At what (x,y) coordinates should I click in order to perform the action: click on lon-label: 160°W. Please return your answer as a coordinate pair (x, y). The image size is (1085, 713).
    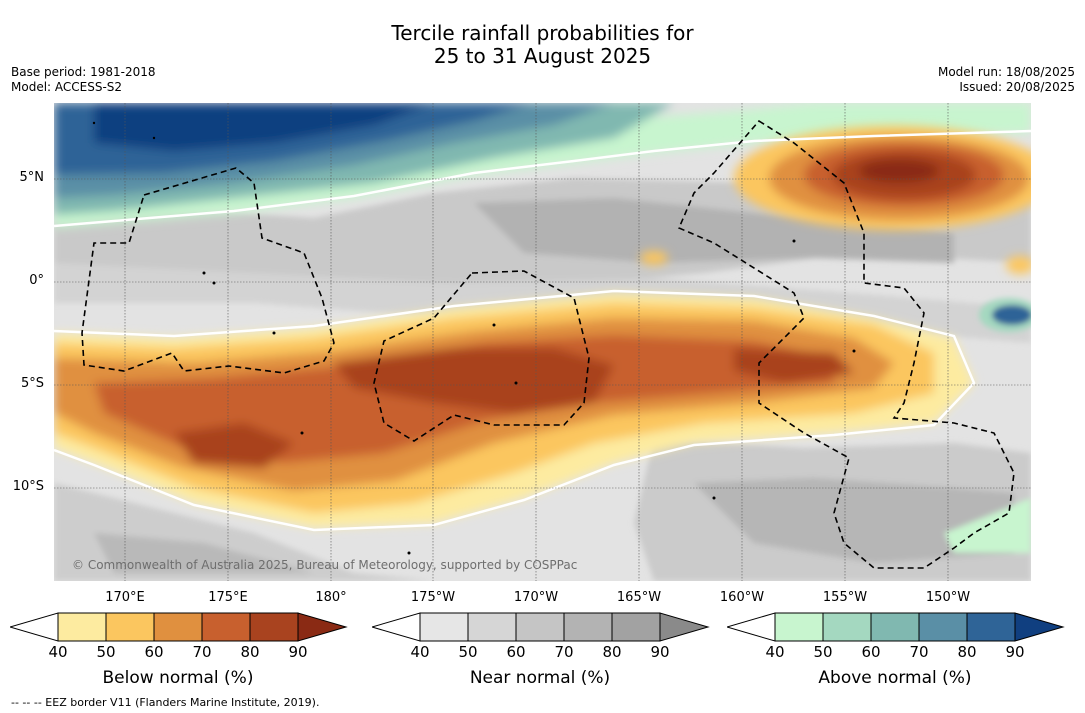
    Looking at the image, I should click on (742, 597).